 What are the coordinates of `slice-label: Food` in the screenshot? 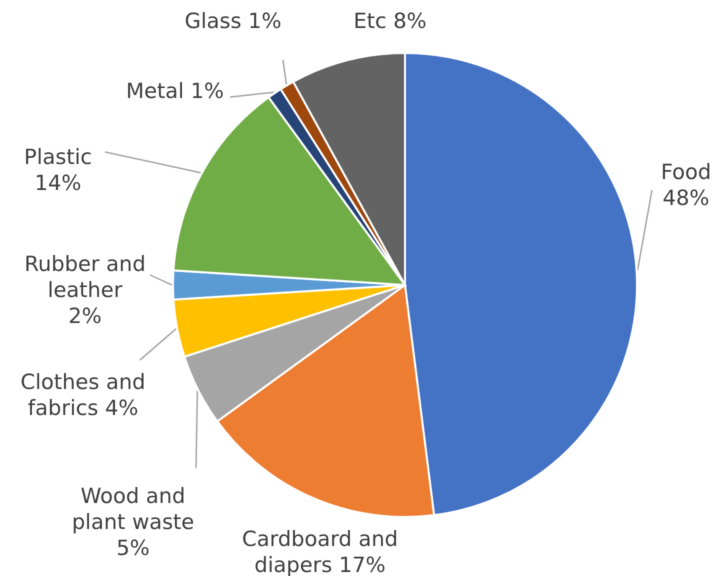 It's located at (686, 172).